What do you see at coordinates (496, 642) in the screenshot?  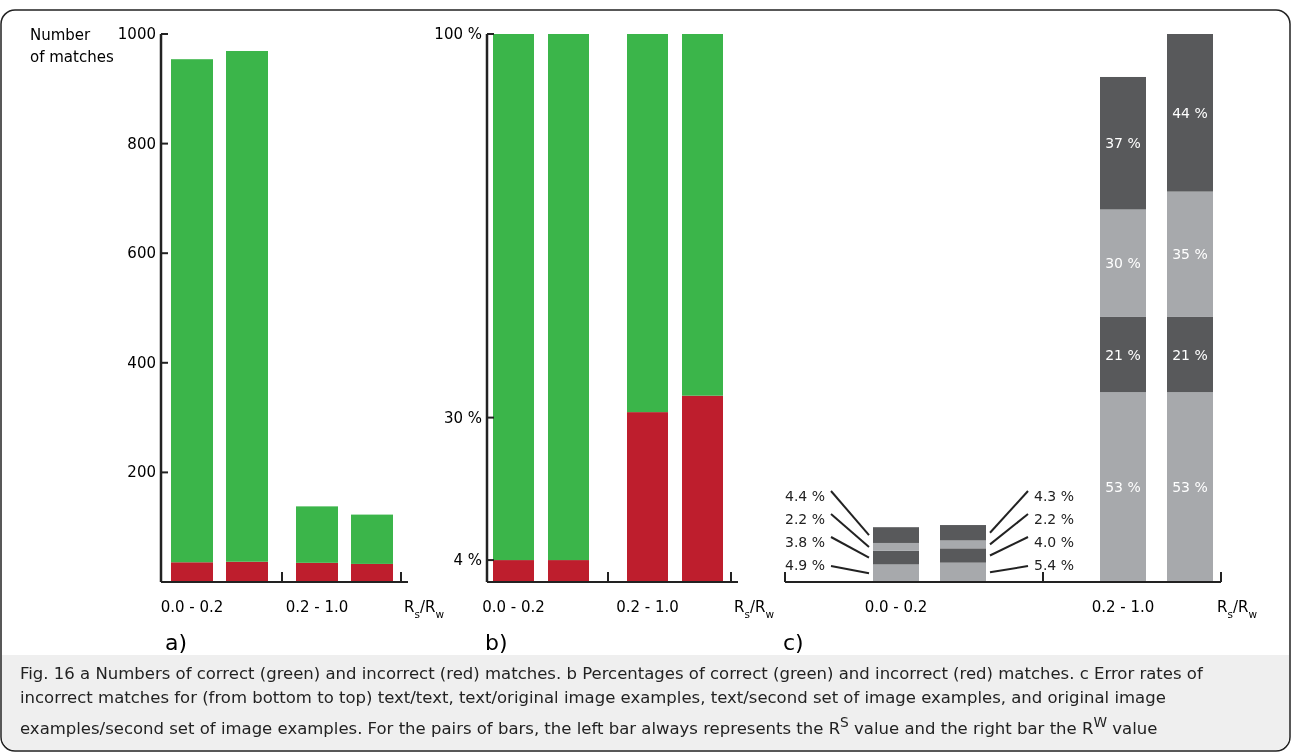 I see `text: b)` at bounding box center [496, 642].